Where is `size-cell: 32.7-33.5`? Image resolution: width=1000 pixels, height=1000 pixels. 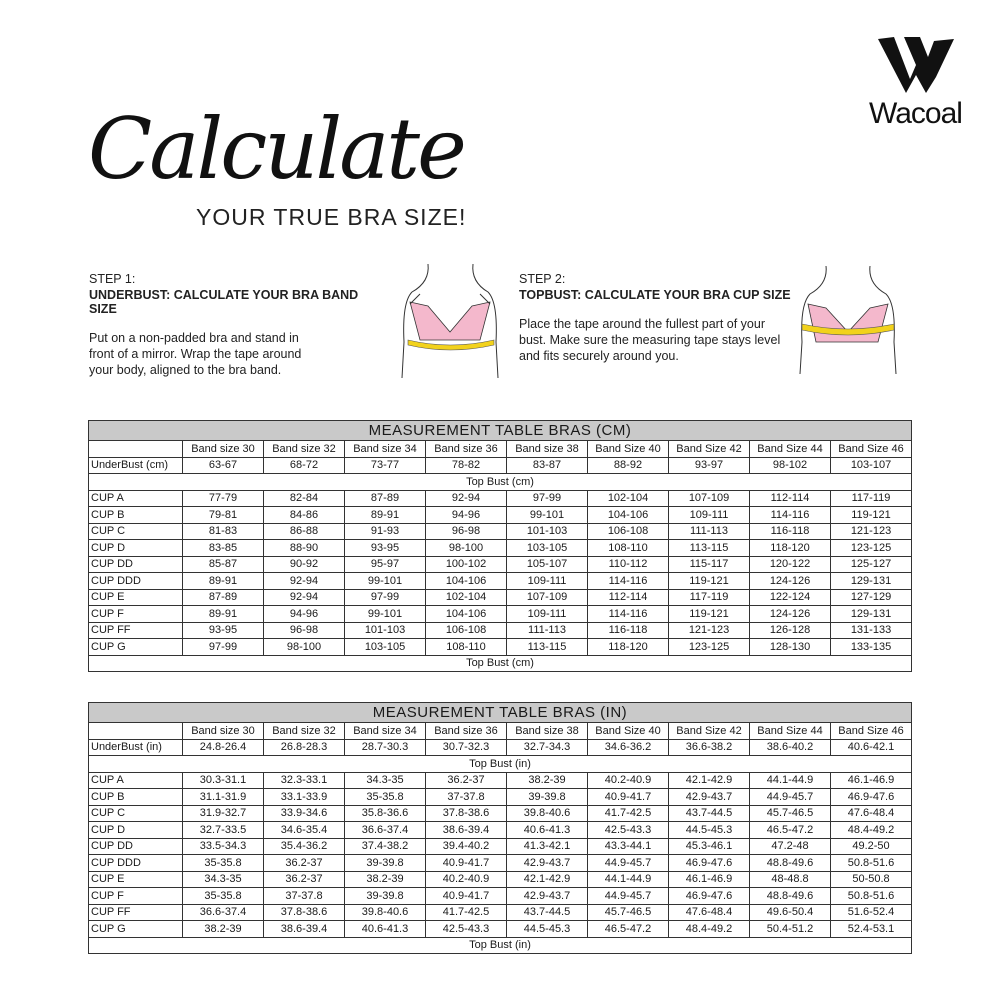
size-cell: 32.7-33.5 is located at coordinates (223, 830).